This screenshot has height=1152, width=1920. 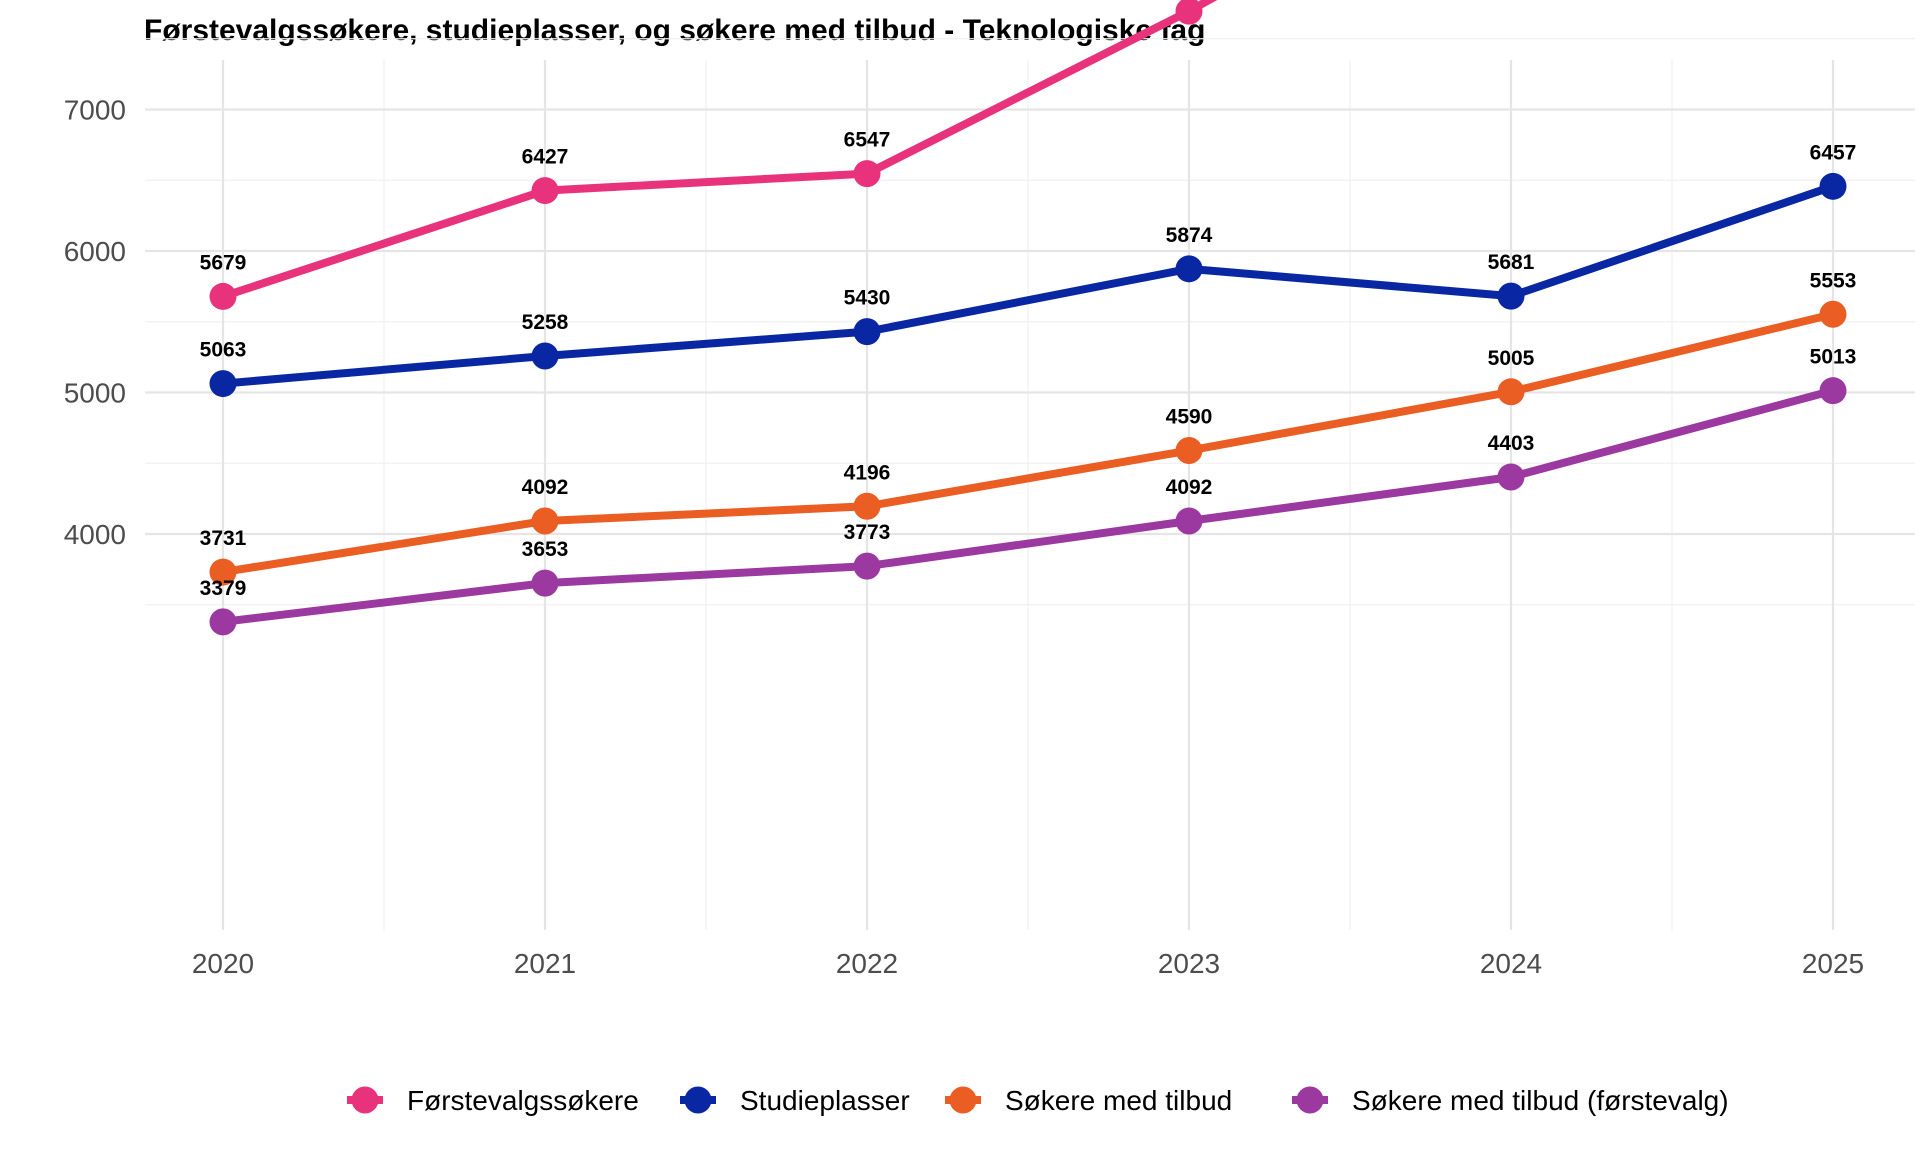 What do you see at coordinates (1833, 963) in the screenshot?
I see `x-tick-label: 2025` at bounding box center [1833, 963].